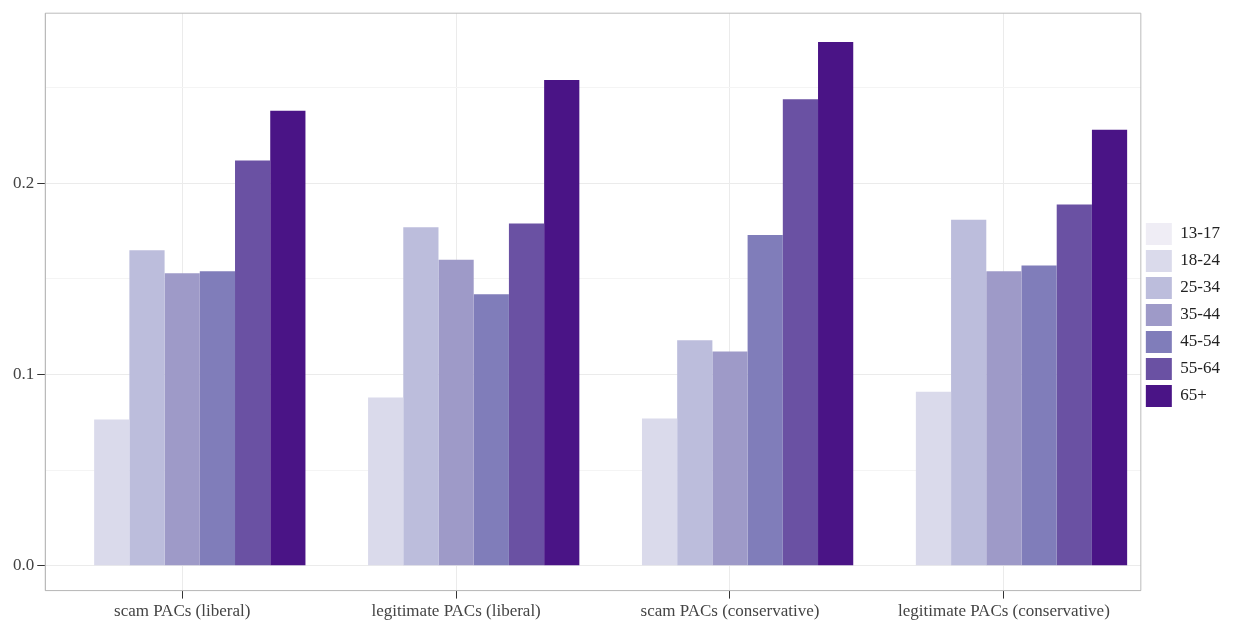  Describe the element at coordinates (1193, 395) in the screenshot. I see `legend-label: 65+` at that location.